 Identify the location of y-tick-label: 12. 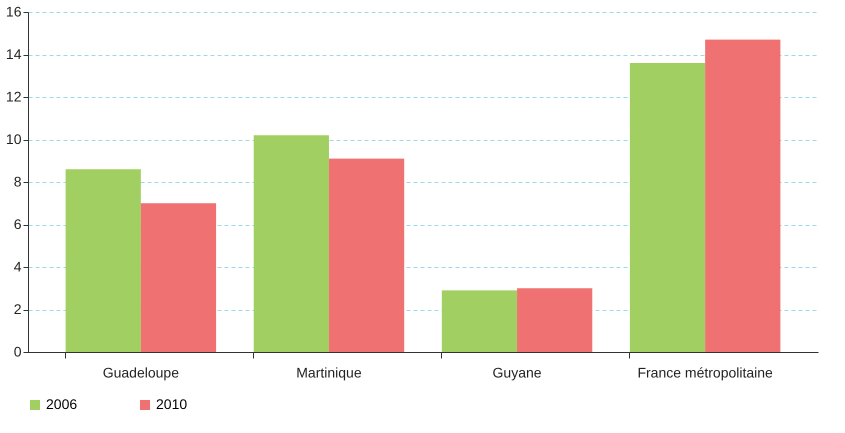
(14, 96).